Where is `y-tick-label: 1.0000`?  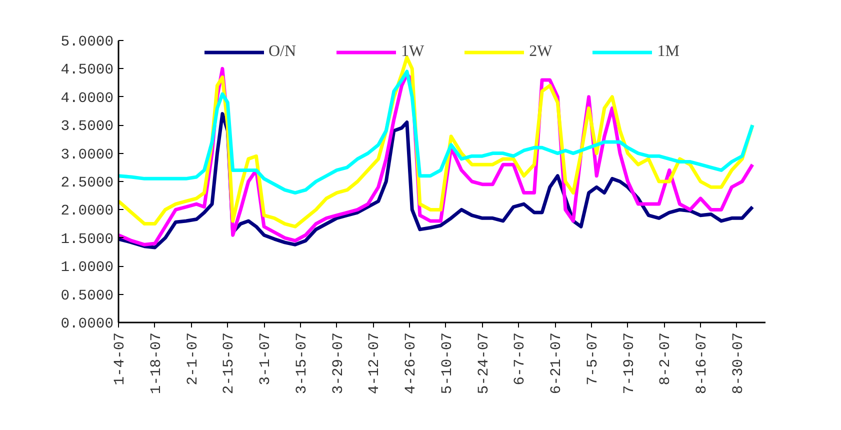
y-tick-label: 1.0000 is located at coordinates (87, 268).